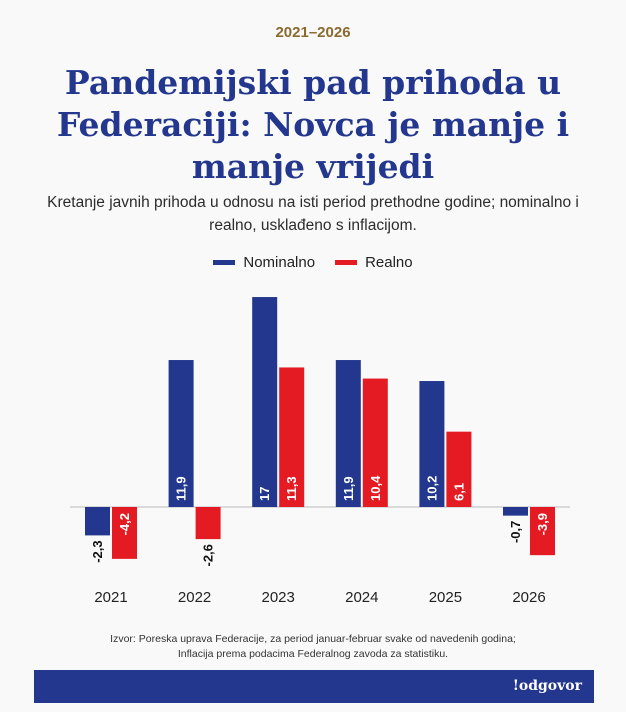 Image resolution: width=626 pixels, height=712 pixels. I want to click on bar-nominal-2026, so click(515, 511).